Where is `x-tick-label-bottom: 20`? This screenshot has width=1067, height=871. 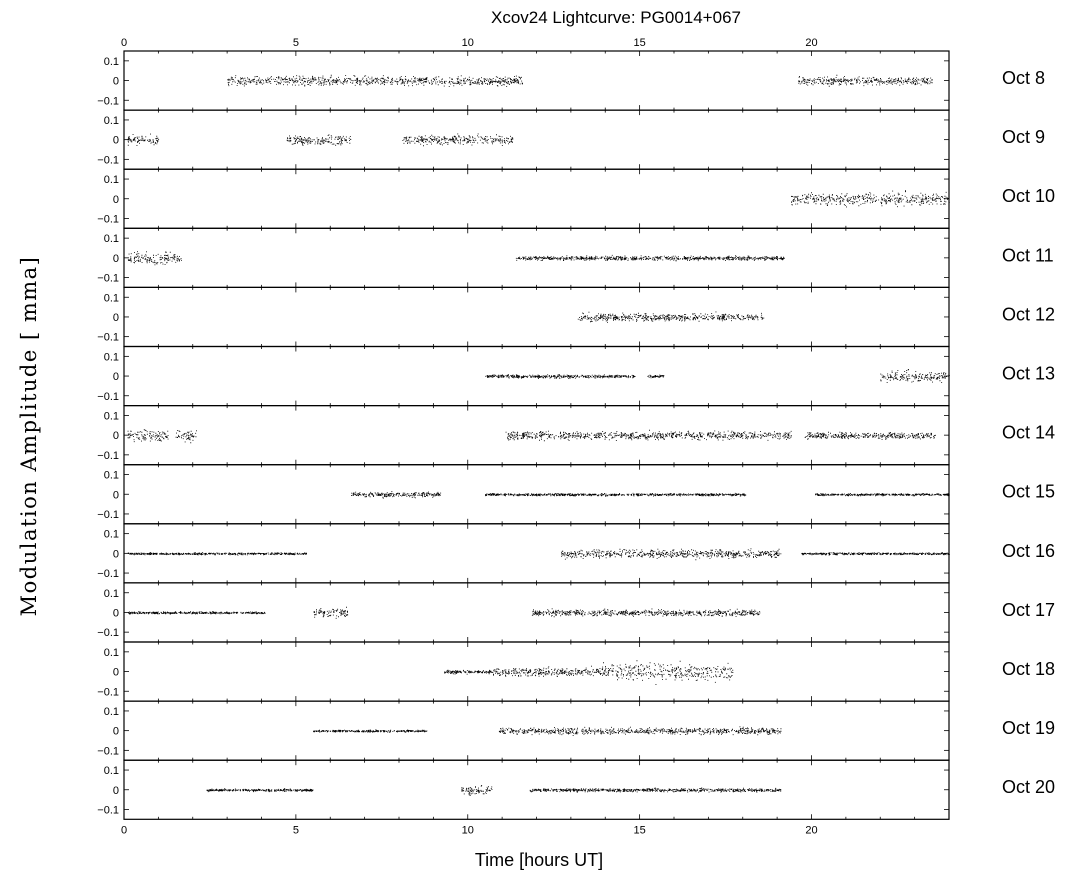 x-tick-label-bottom: 20 is located at coordinates (811, 830).